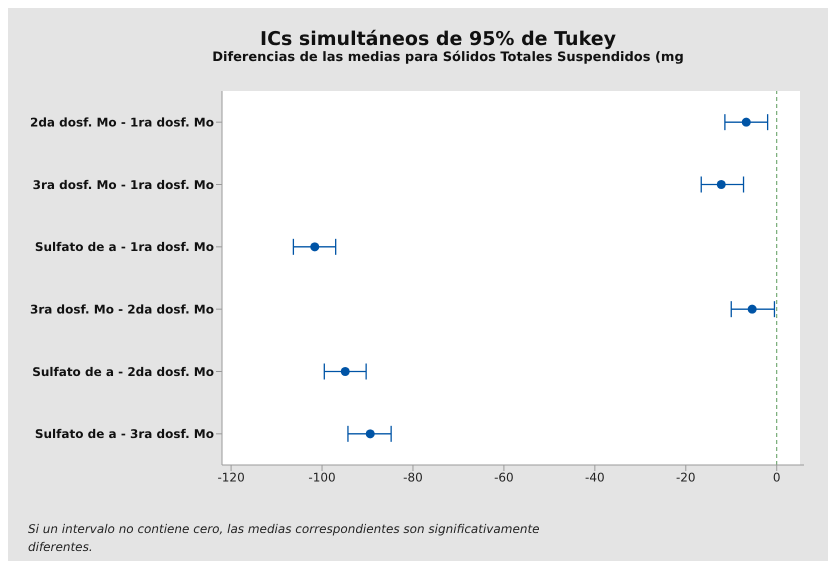 This screenshot has width=836, height=569. I want to click on chart-subtitle: Diferencias de las medias para Sólidos Totales Suspendidos (mg, so click(448, 57).